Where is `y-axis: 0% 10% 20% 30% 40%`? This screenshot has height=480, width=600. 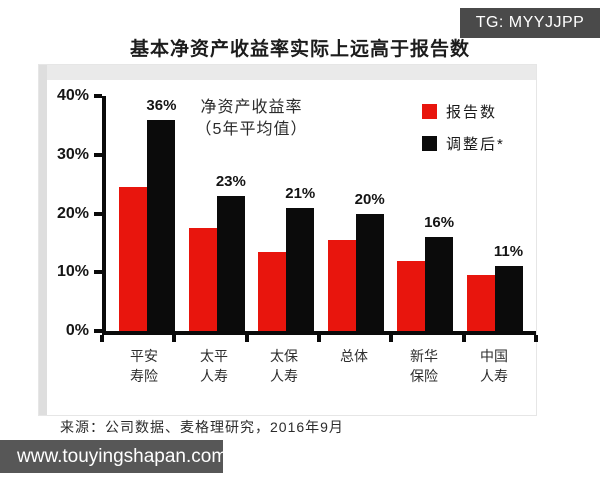
y-axis: 0% 10% 20% 30% 40% is located at coordinates (73, 213).